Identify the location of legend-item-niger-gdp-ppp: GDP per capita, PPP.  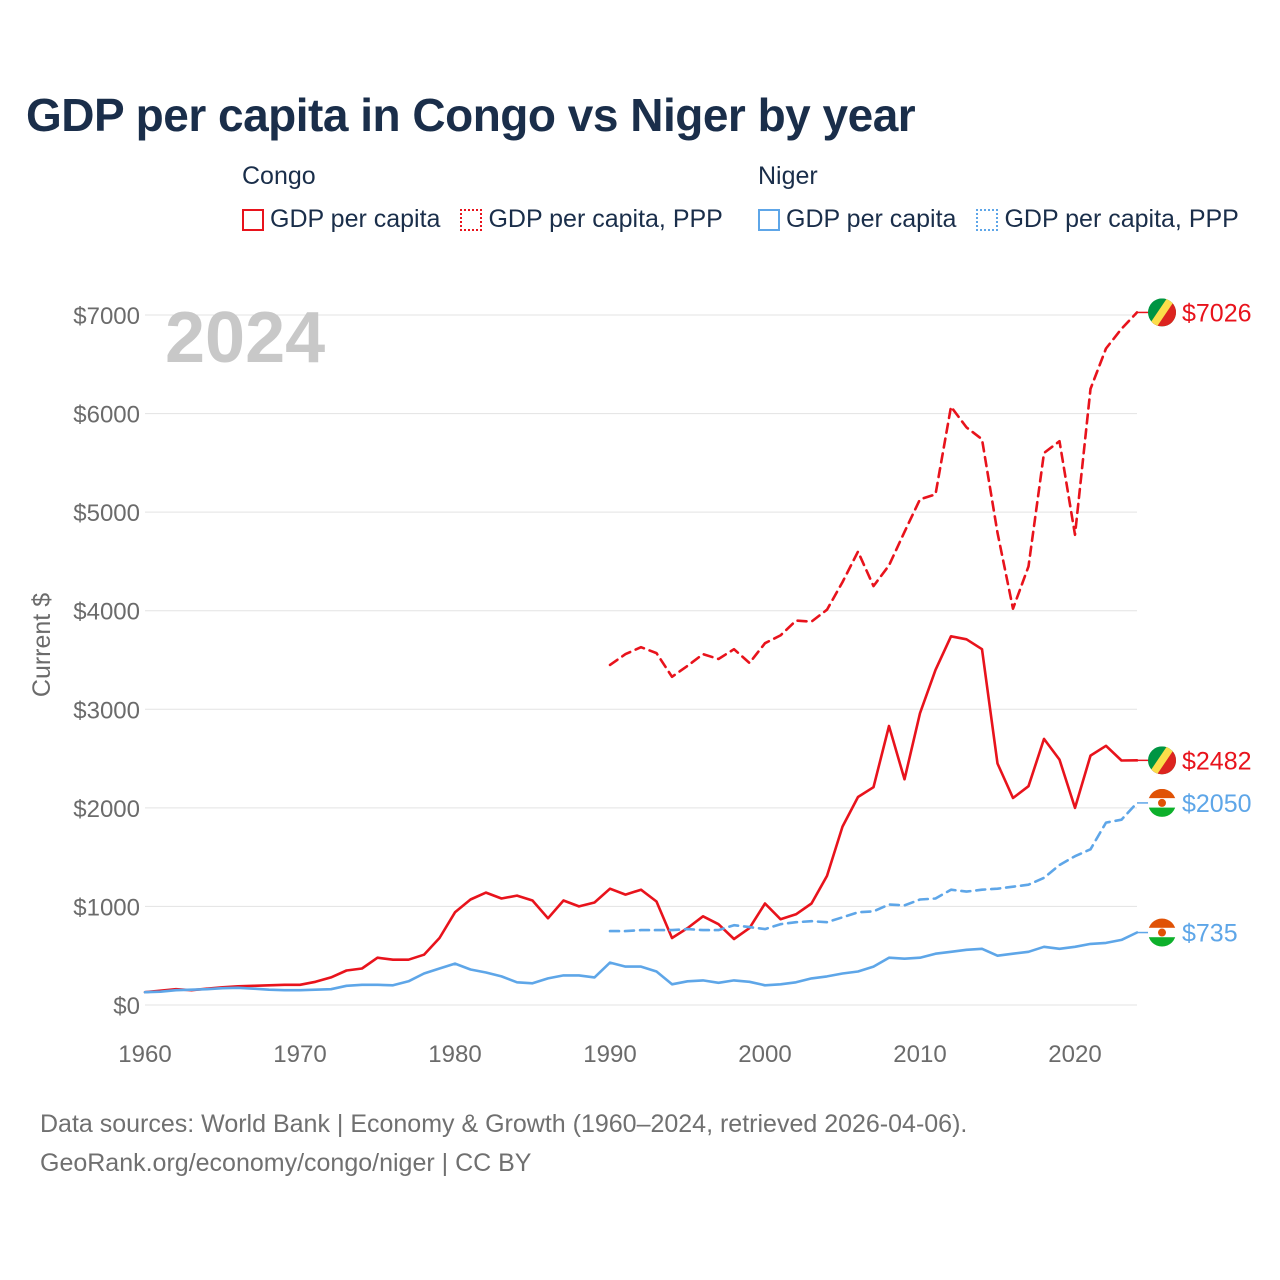
(1107, 219).